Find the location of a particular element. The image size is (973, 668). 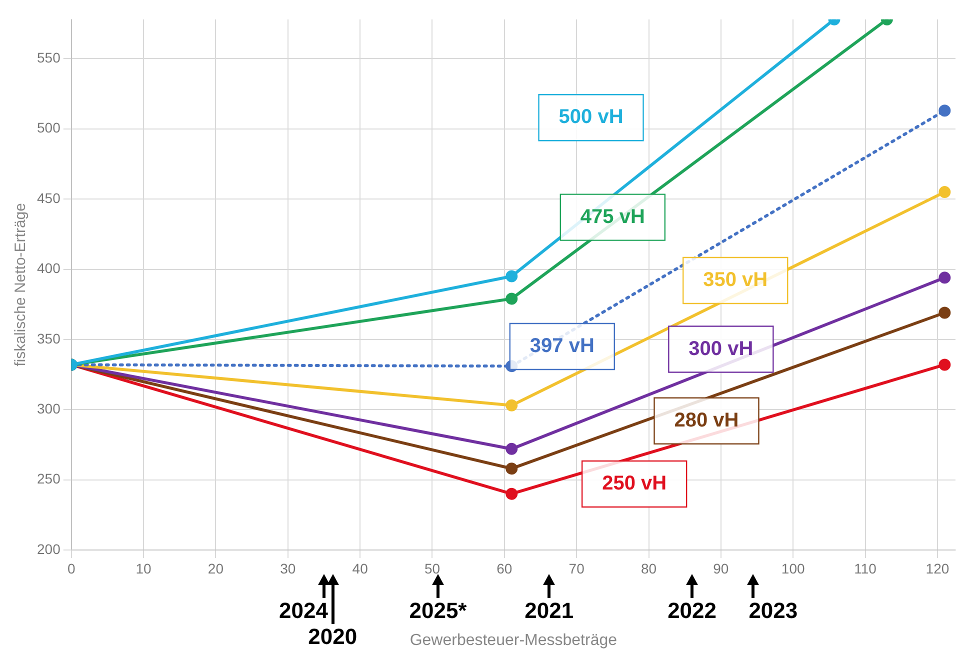

y-tick-label: 200 is located at coordinates (49, 548).